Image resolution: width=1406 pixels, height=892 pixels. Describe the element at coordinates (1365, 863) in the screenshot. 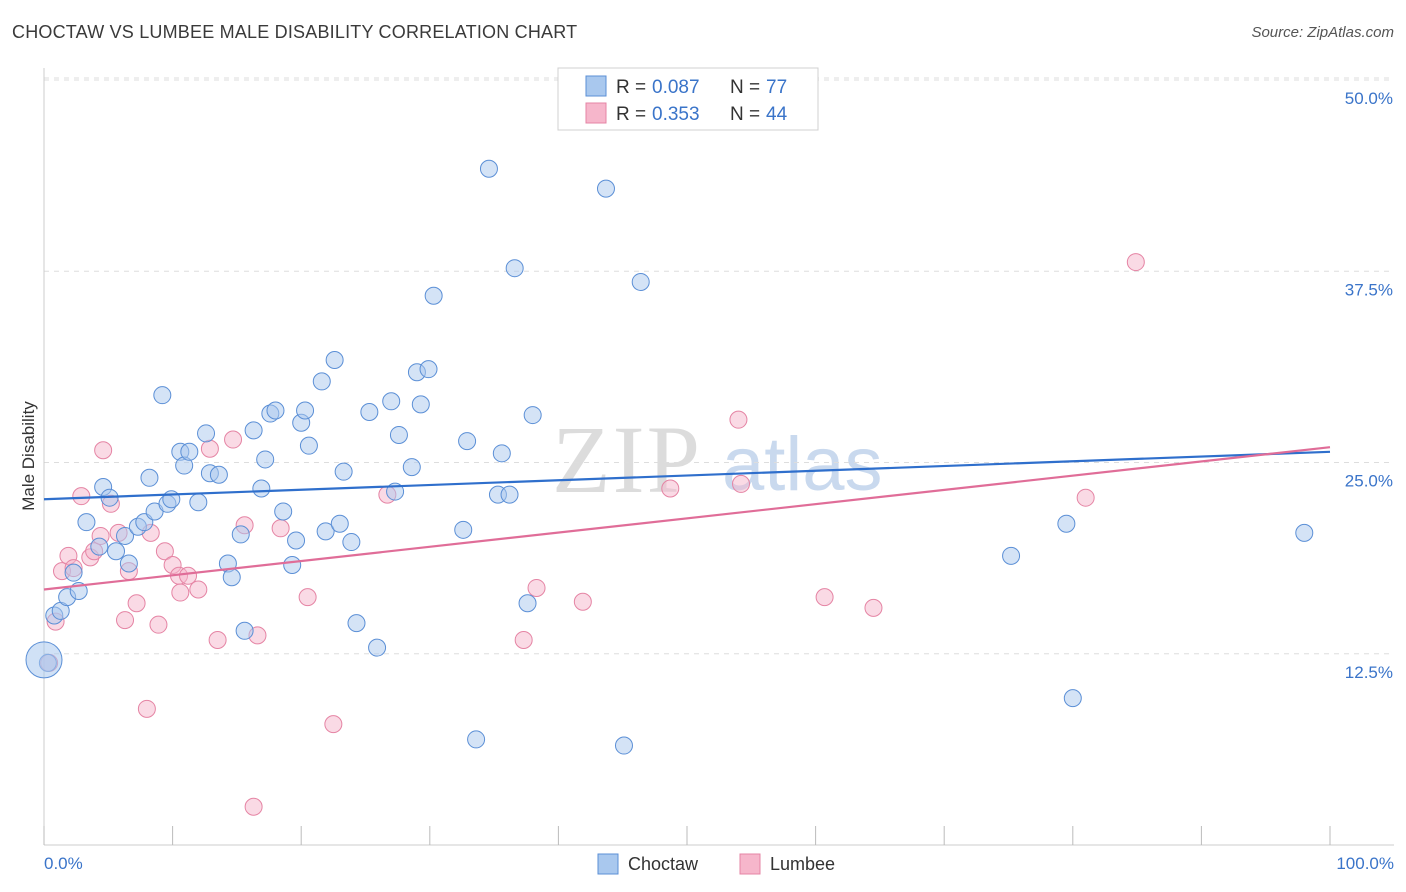

I see `x-tick-label-max: 100.0%` at that location.